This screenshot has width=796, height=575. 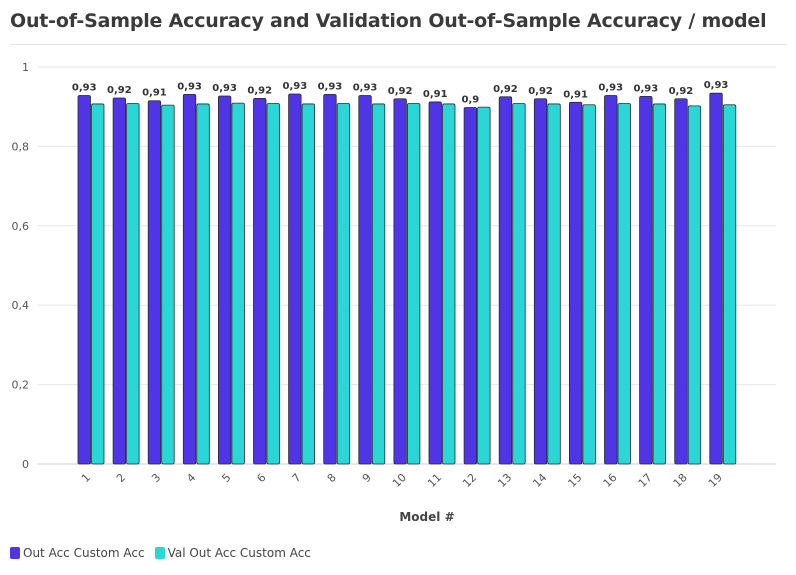 What do you see at coordinates (159, 553) in the screenshot?
I see `legend-swatch-val-out-acc` at bounding box center [159, 553].